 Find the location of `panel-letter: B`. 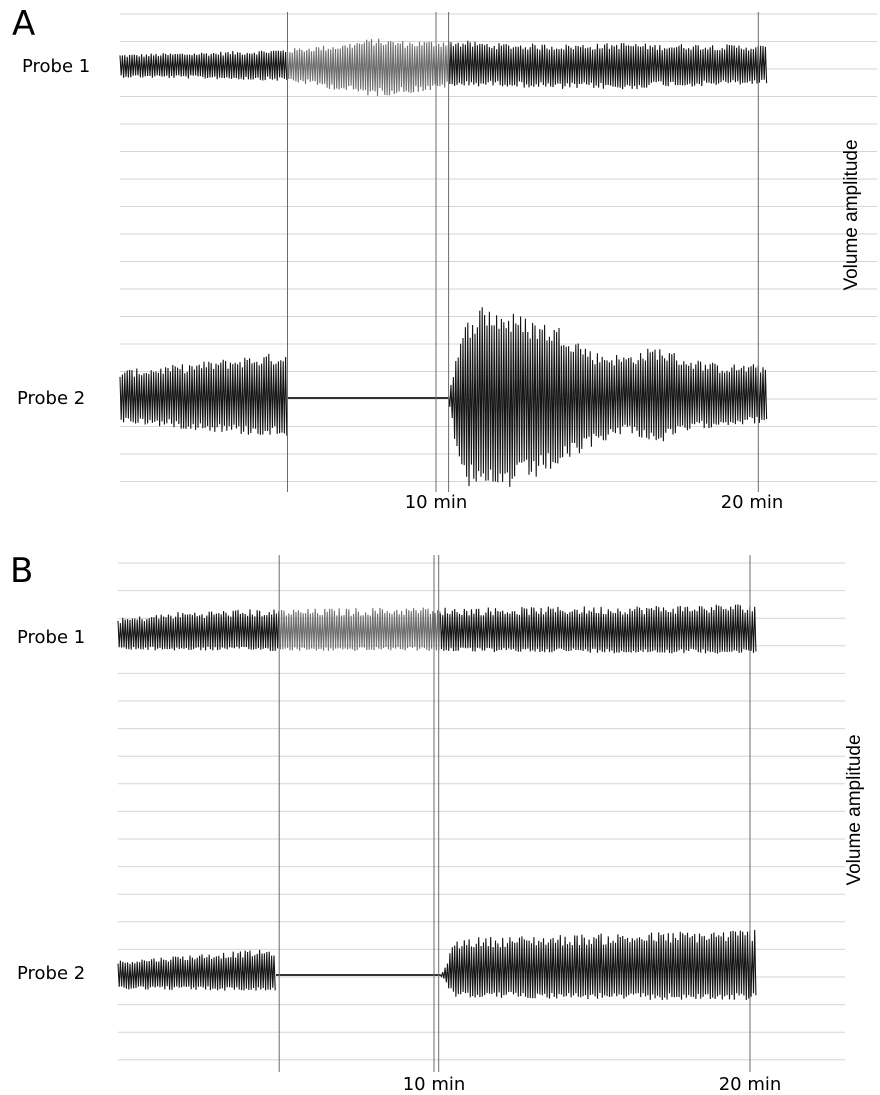

panel-letter: B is located at coordinates (21, 571).